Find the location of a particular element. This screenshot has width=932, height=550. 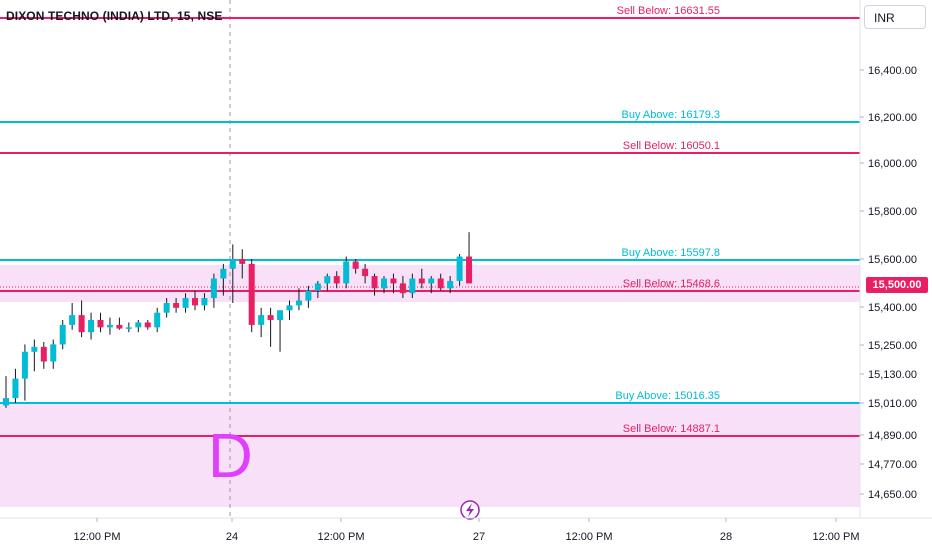

level-label: Sell Below: 14887.1 is located at coordinates (671, 429).